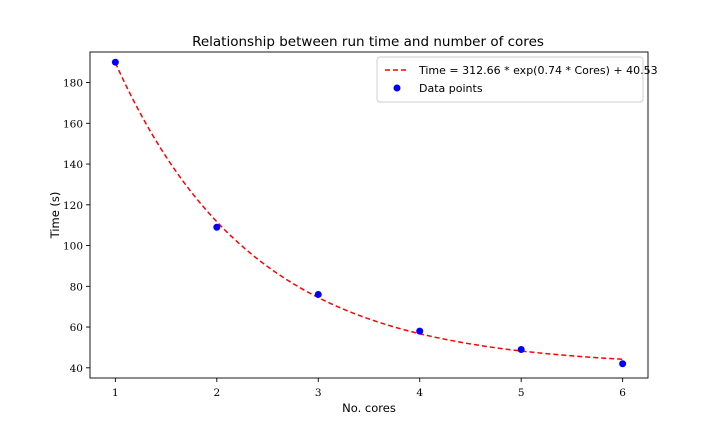 This screenshot has width=720, height=432. Describe the element at coordinates (73, 247) in the screenshot. I see `y-tick-label: 100` at that location.